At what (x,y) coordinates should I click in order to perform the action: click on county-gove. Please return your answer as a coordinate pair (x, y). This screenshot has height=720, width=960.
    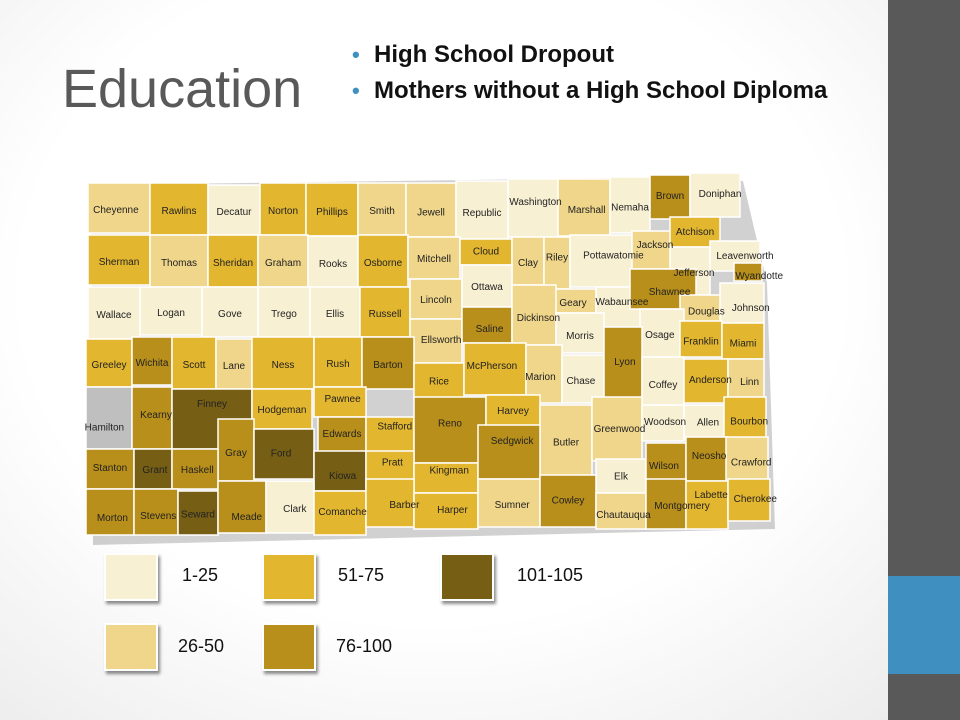
    Looking at the image, I should click on (230, 312).